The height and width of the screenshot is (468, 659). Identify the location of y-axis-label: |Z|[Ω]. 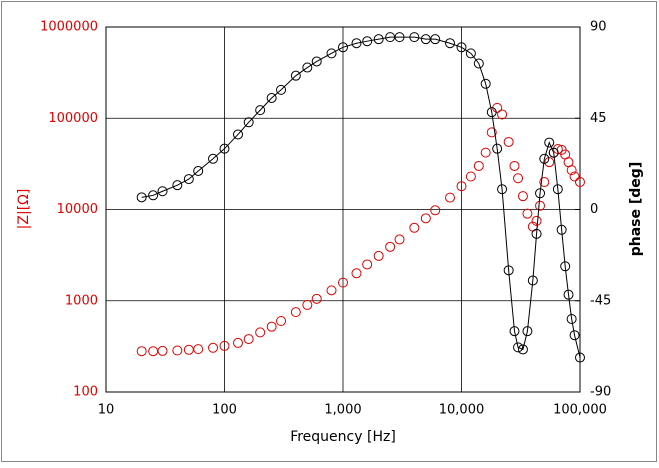
(24, 209).